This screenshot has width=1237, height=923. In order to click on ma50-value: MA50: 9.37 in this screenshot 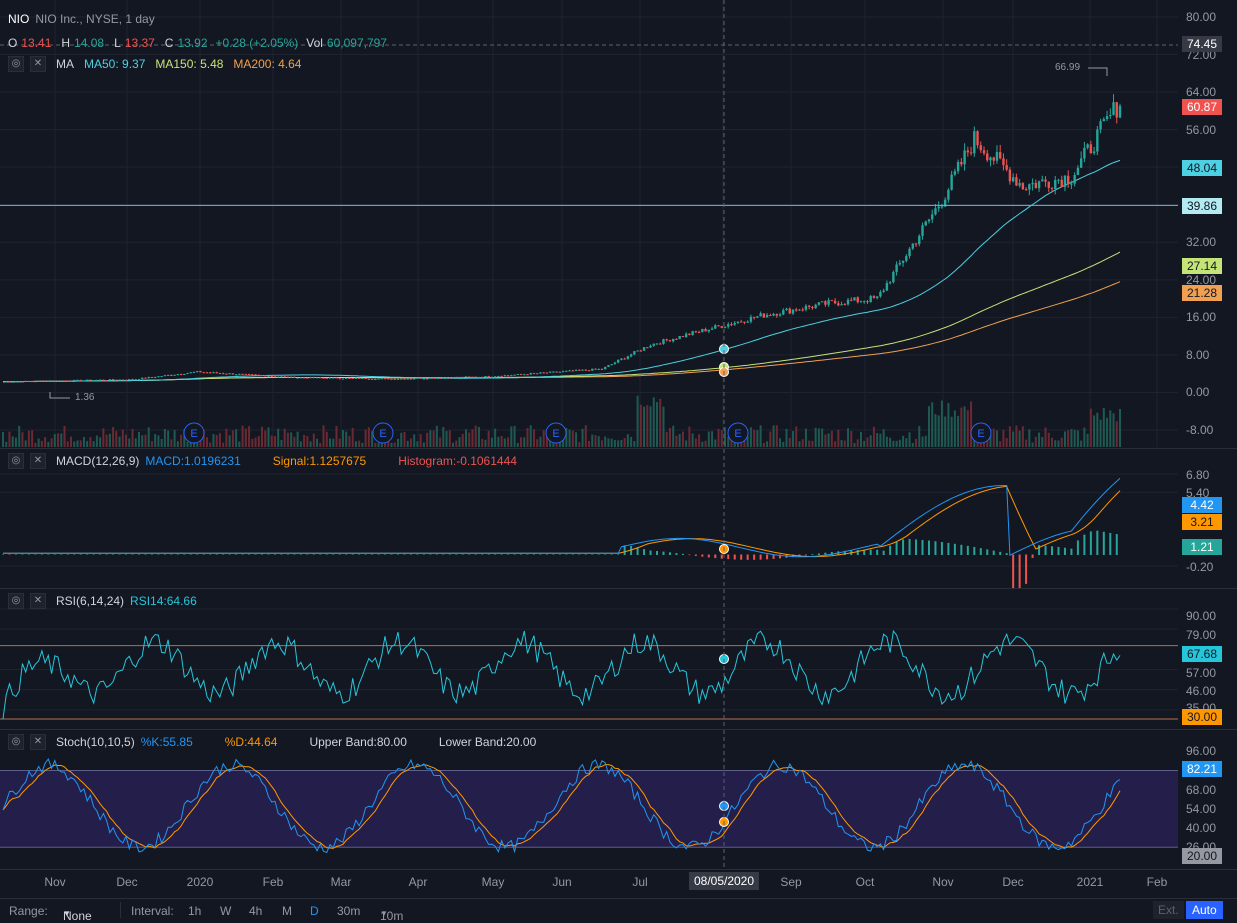, I will do `click(115, 64)`.